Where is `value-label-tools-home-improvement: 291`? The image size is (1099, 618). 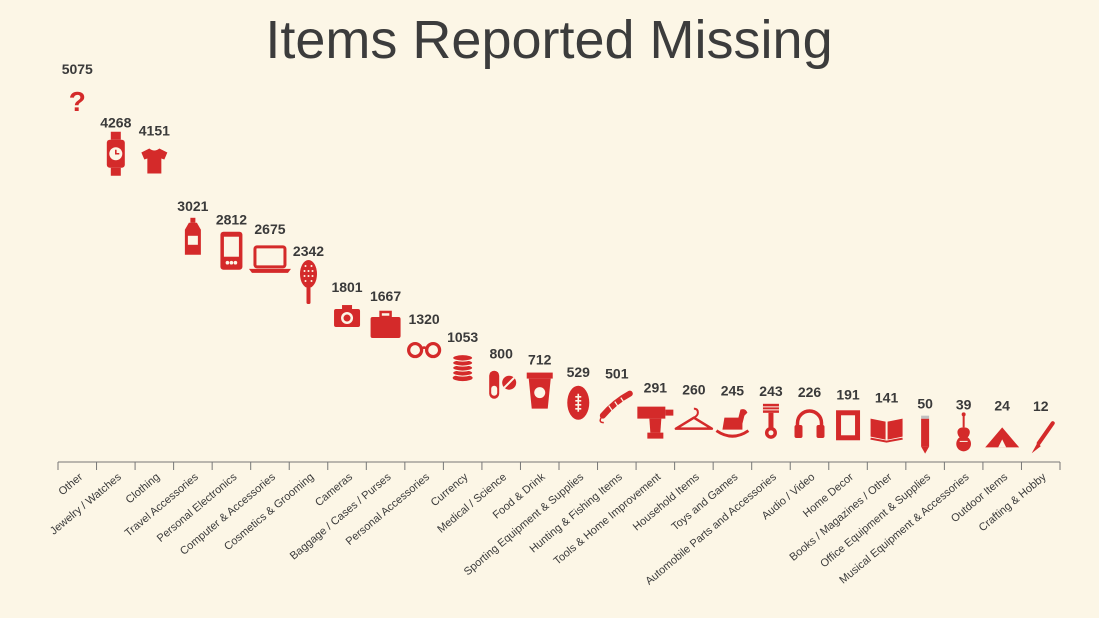
value-label-tools-home-improvement: 291 is located at coordinates (656, 388).